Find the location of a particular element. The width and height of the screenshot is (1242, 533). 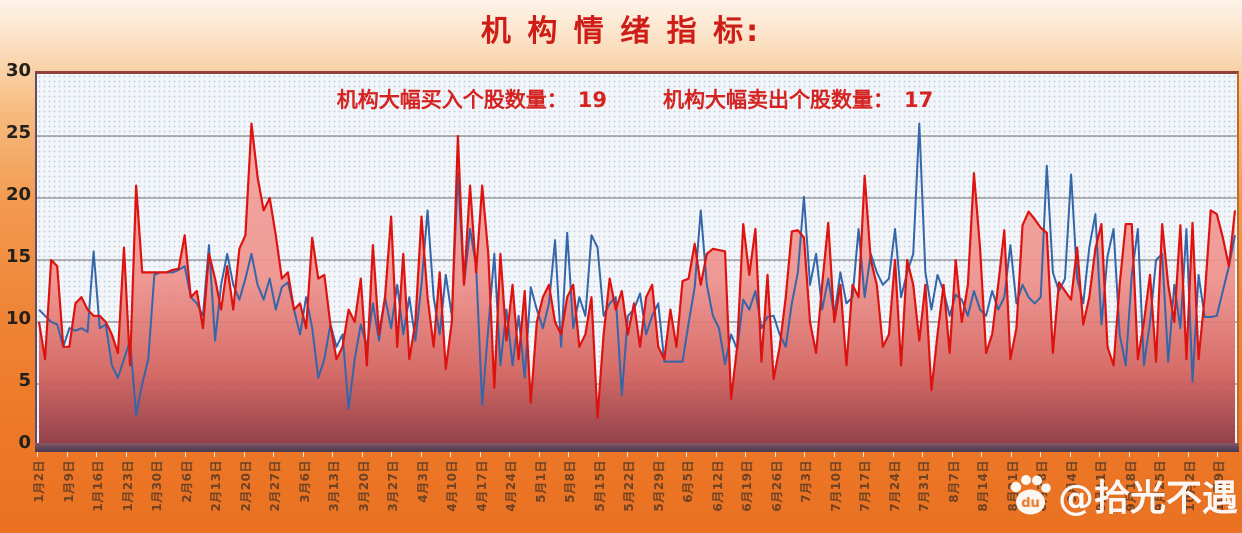

x-tick-label-12: 3月20日 is located at coordinates (363, 486).